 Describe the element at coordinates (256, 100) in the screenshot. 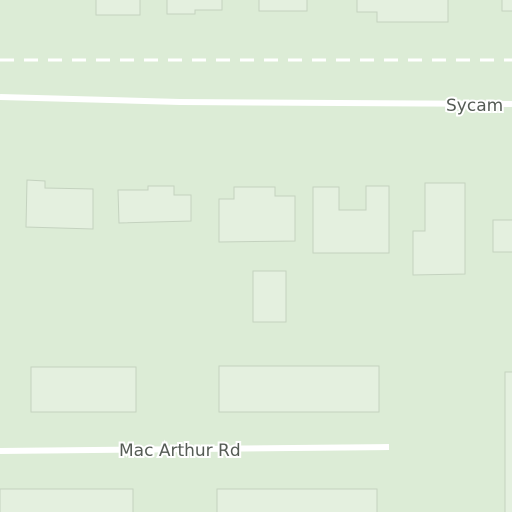

I see `road-sycamore` at that location.